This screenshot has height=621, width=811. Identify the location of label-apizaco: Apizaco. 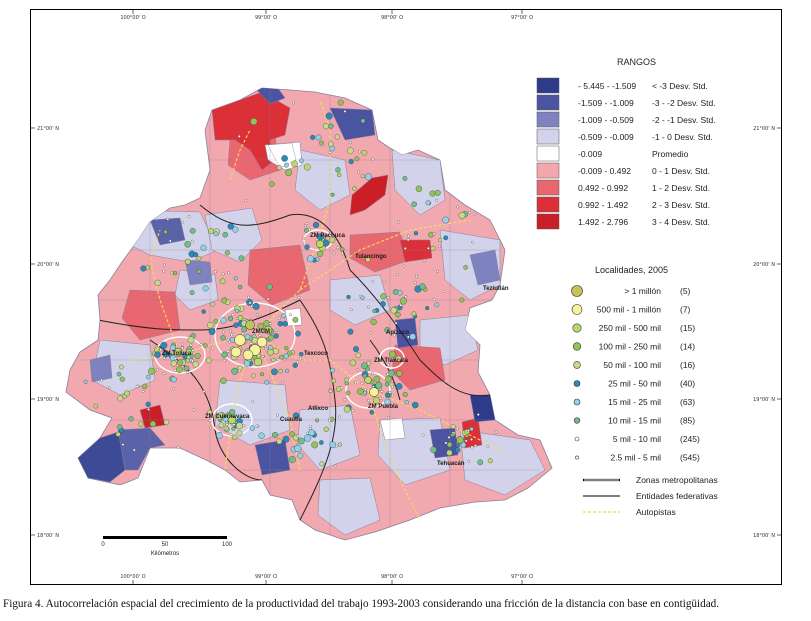
(397, 333).